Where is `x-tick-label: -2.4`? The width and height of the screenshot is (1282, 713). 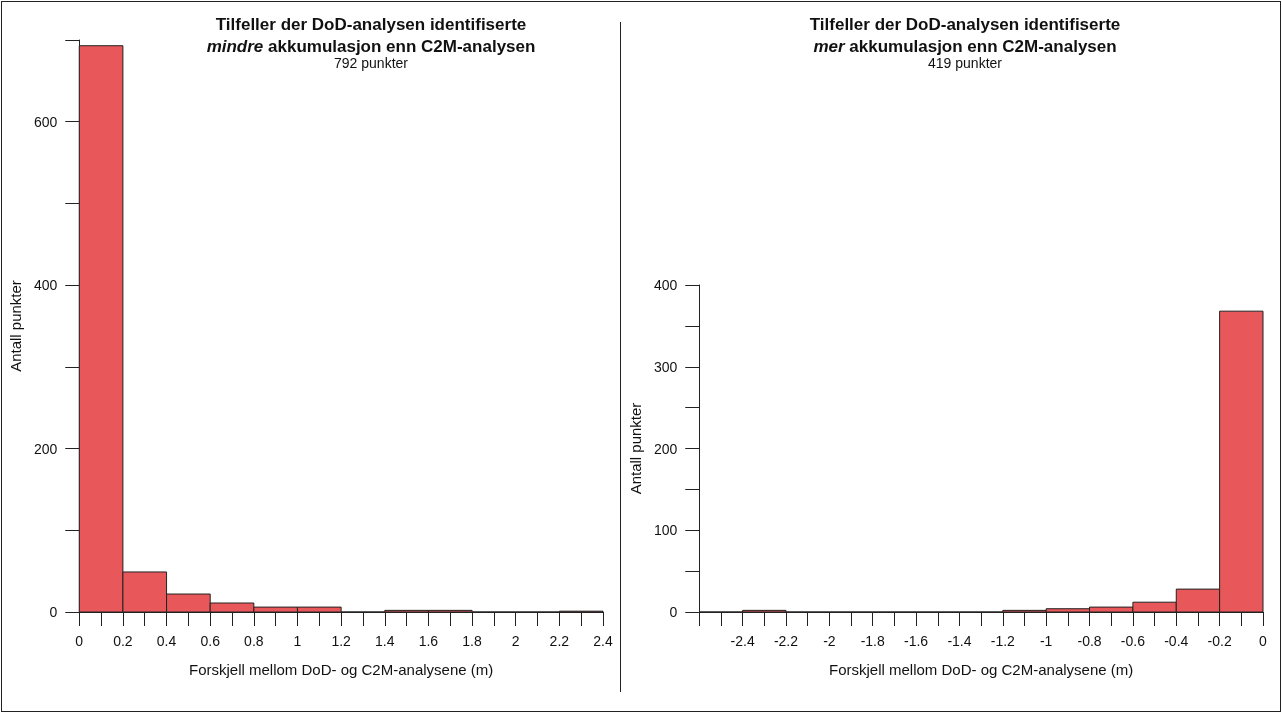 x-tick-label: -2.4 is located at coordinates (742, 641).